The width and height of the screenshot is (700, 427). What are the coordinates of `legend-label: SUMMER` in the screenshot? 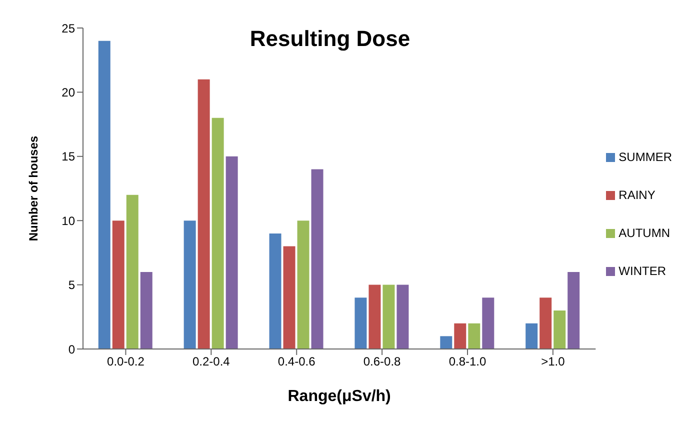 It's located at (645, 157).